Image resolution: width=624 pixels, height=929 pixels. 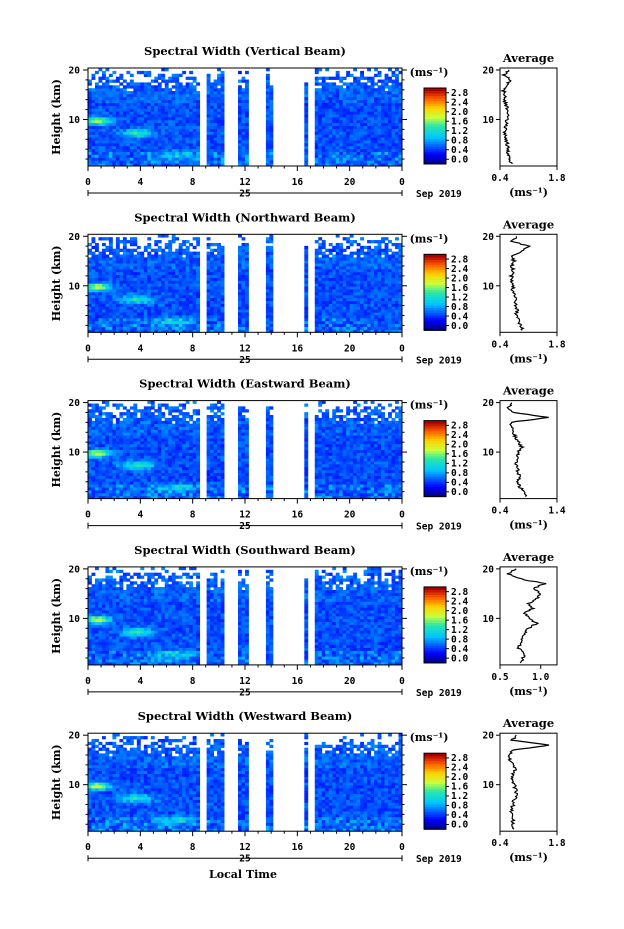 What do you see at coordinates (540, 677) in the screenshot?
I see `average-x-tick-label: 1.0` at bounding box center [540, 677].